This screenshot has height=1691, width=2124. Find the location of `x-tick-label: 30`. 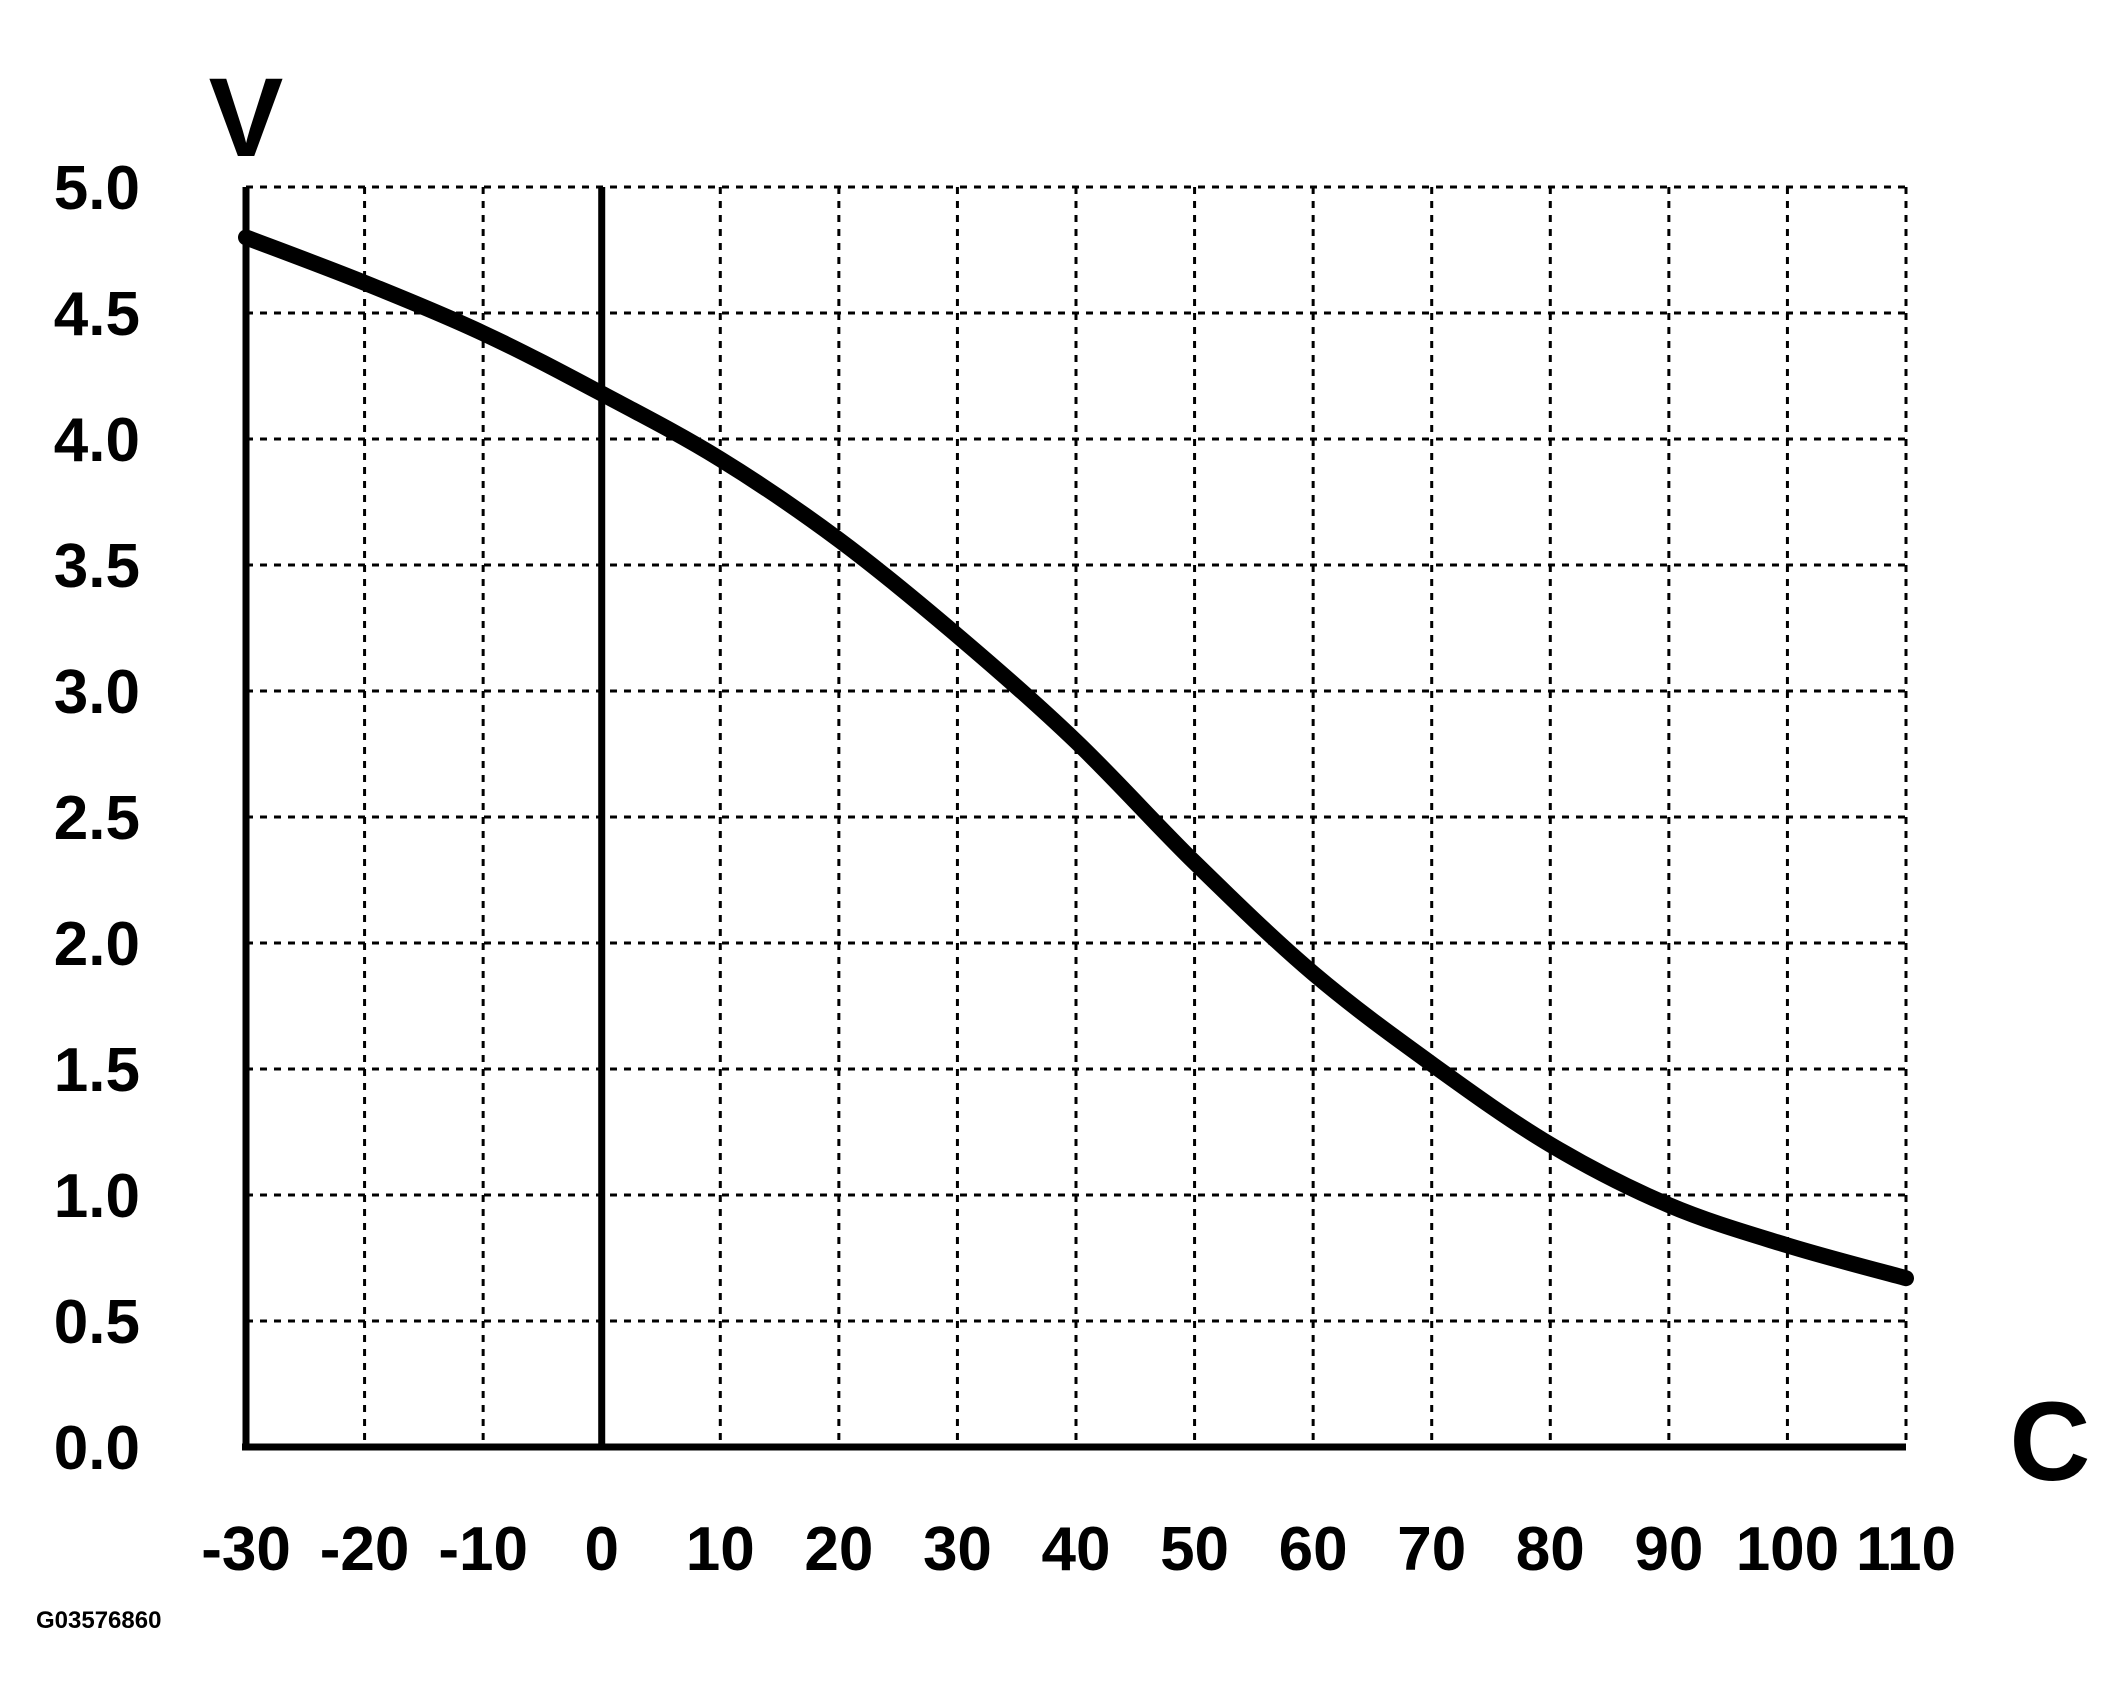

x-tick-label: 30 is located at coordinates (957, 1549).